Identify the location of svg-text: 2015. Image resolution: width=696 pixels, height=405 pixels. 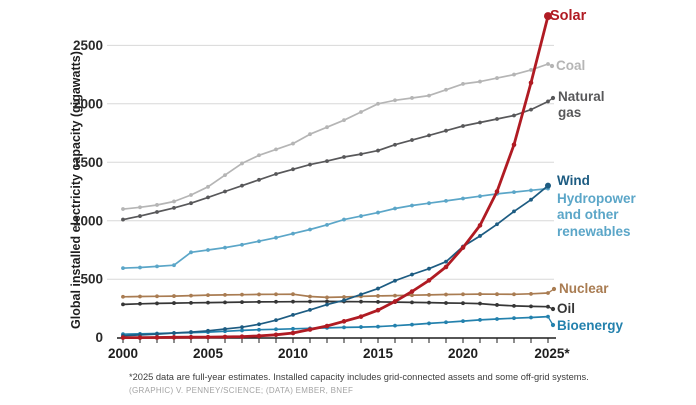
(378, 353).